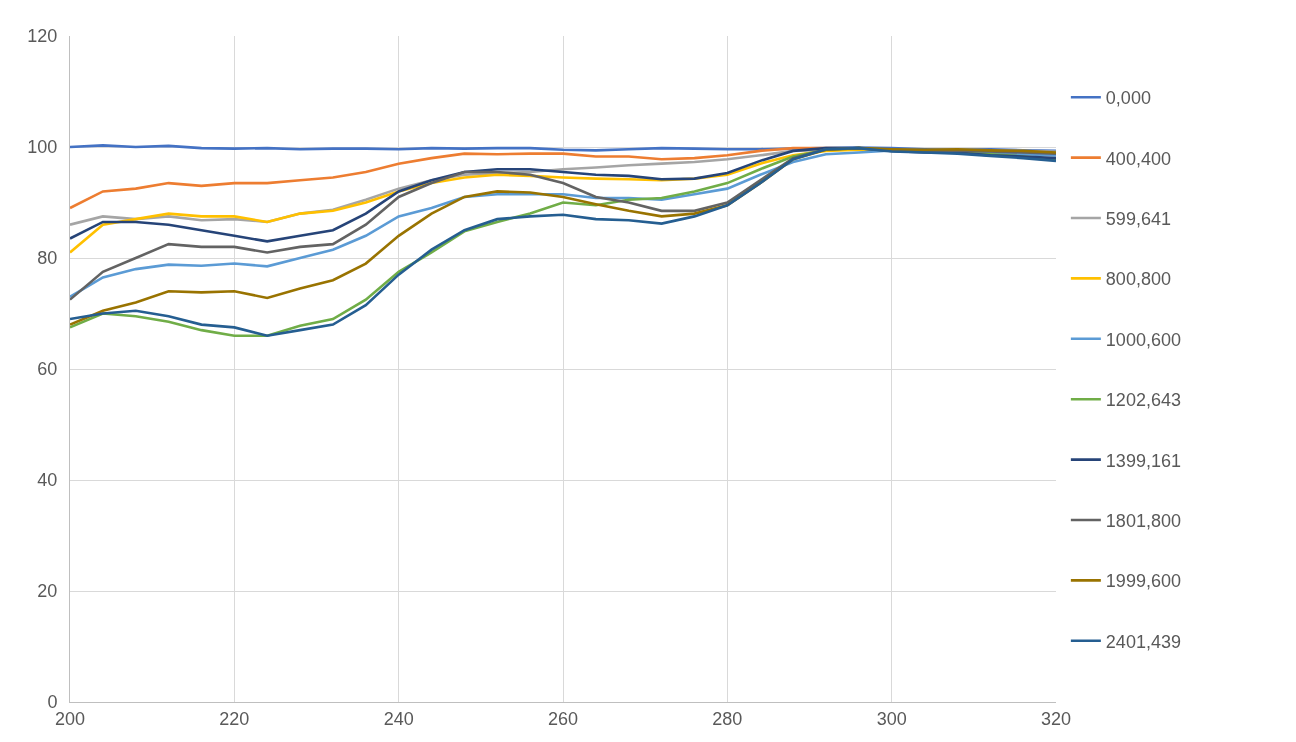 This screenshot has width=1296, height=742. Describe the element at coordinates (47, 480) in the screenshot. I see `y-tick-label: 40` at that location.